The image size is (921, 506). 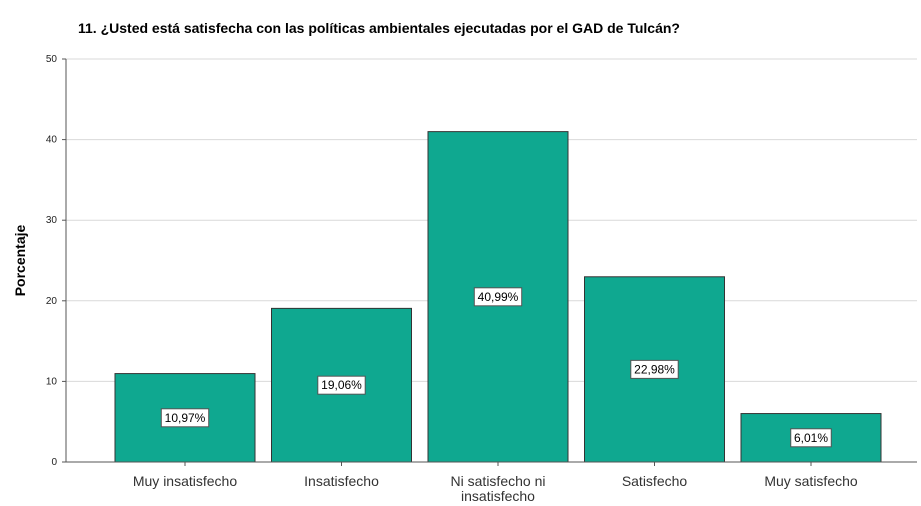 What do you see at coordinates (498, 496) in the screenshot?
I see `x-tick-label: insatisfecho` at bounding box center [498, 496].